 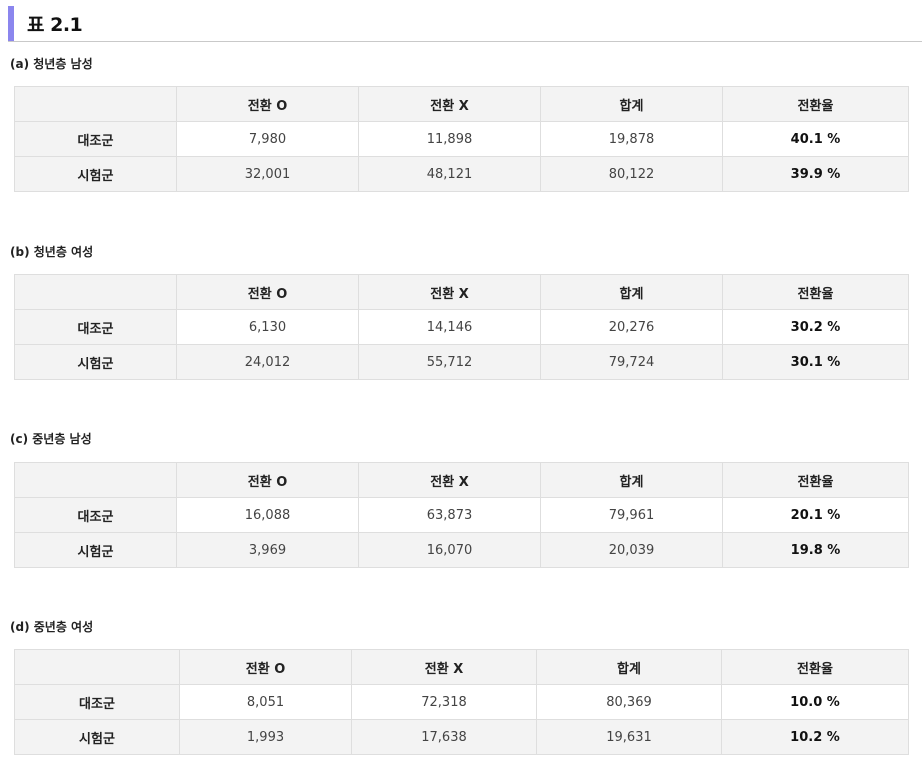 I want to click on cell-converted: 24,012, so click(x=267, y=362).